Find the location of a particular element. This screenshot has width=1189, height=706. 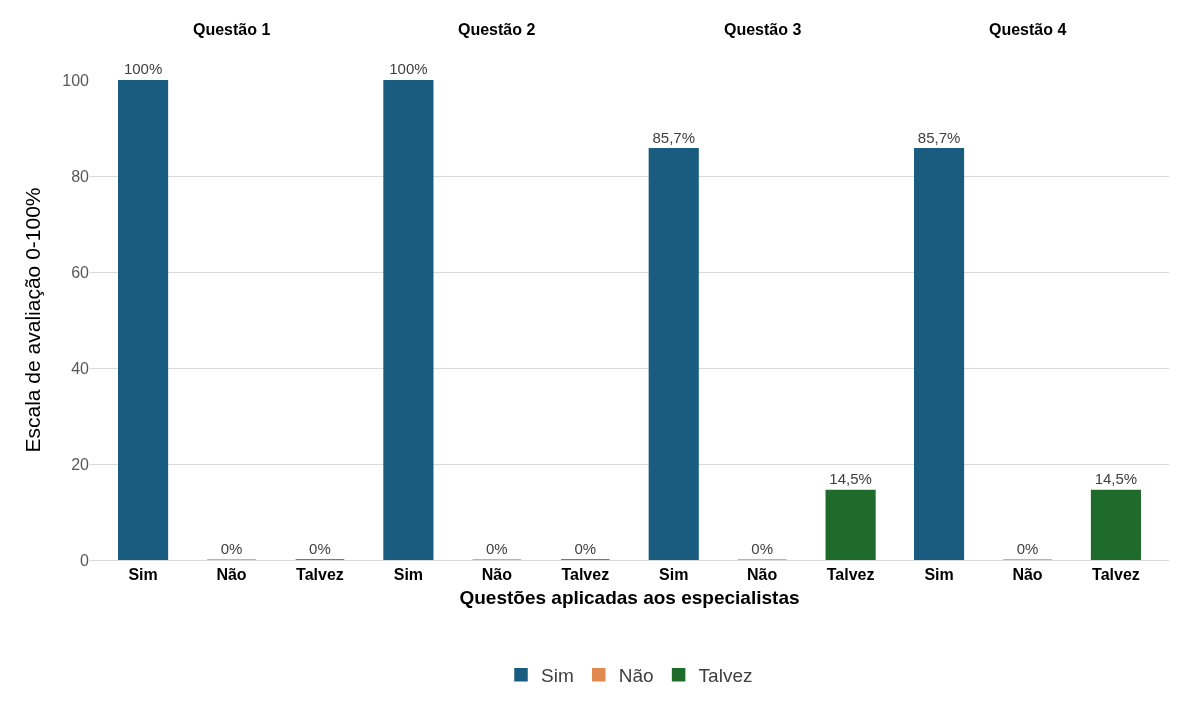

x-axis-title: Questões aplicadas aos especialistas is located at coordinates (629, 597).